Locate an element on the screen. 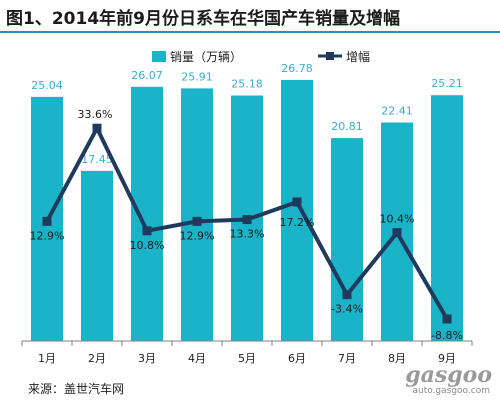 This screenshot has height=400, width=500. bar-label-4: 25.91 is located at coordinates (197, 76).